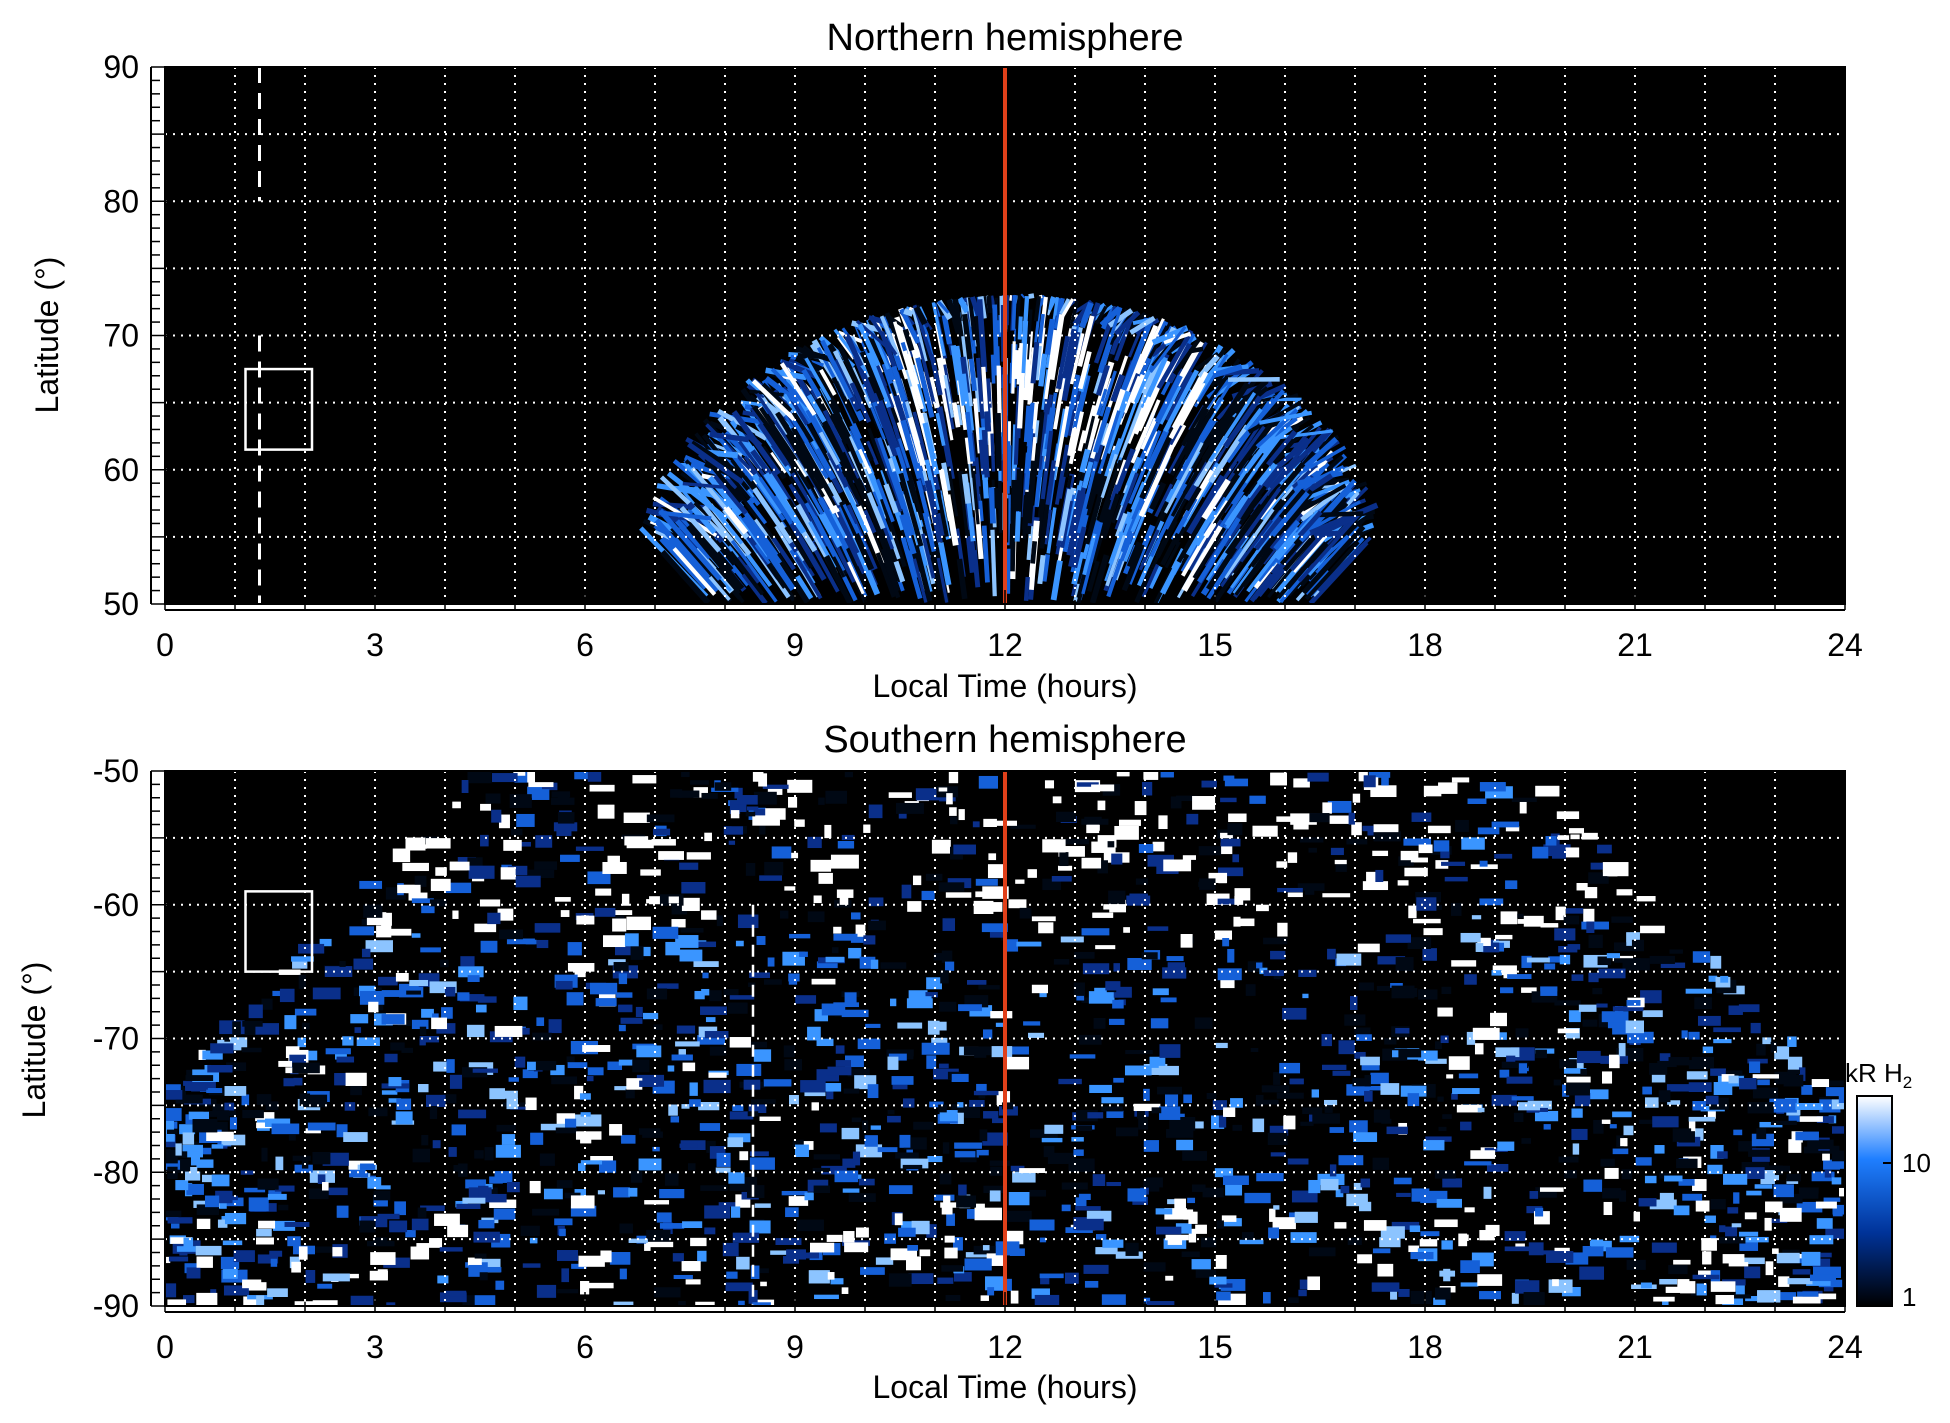 The width and height of the screenshot is (1950, 1423). What do you see at coordinates (34, 1040) in the screenshot?
I see `southern-y-axis-label: Latitude (°)` at bounding box center [34, 1040].